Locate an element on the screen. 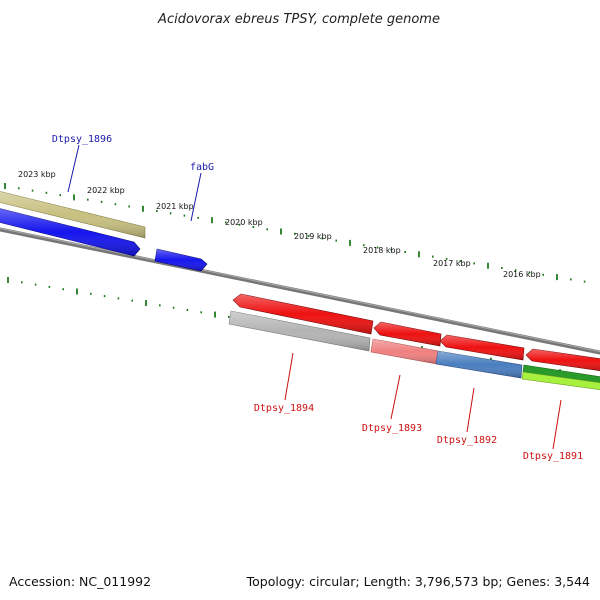 The height and width of the screenshot is (600, 600). kbp-label: 2019 kbp is located at coordinates (313, 236).